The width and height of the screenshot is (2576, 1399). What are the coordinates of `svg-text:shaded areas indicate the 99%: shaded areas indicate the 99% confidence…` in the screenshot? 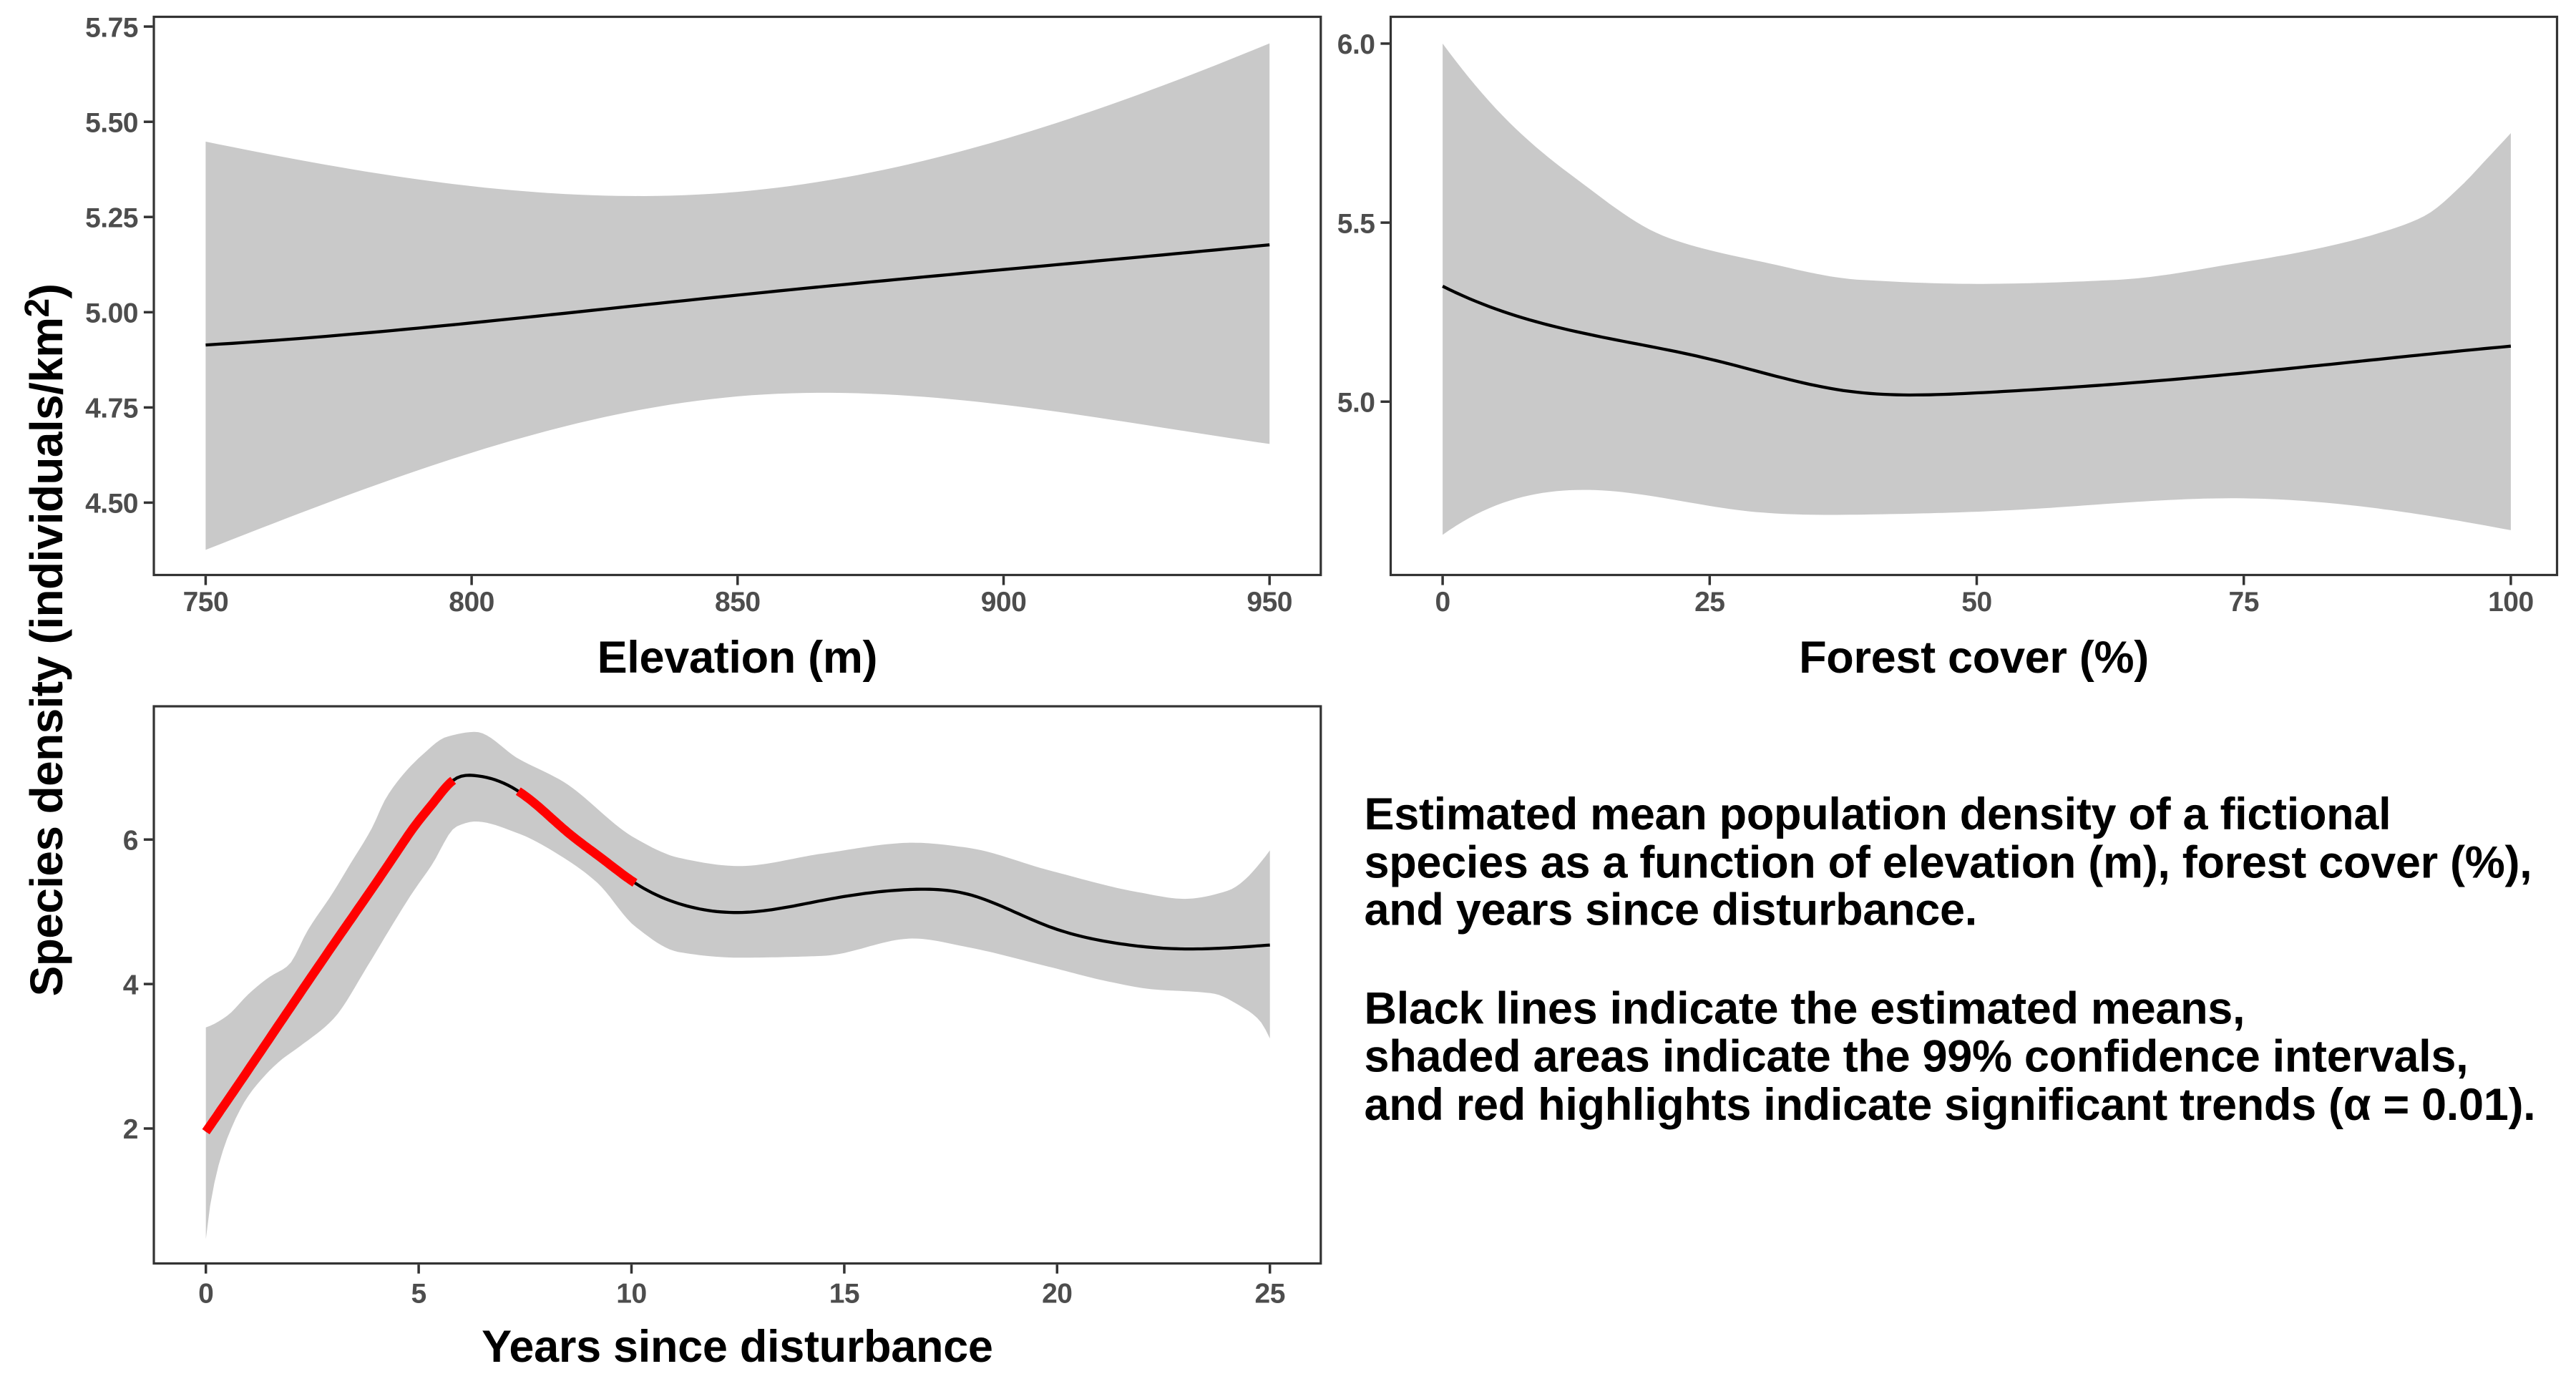 It's located at (1917, 1057).